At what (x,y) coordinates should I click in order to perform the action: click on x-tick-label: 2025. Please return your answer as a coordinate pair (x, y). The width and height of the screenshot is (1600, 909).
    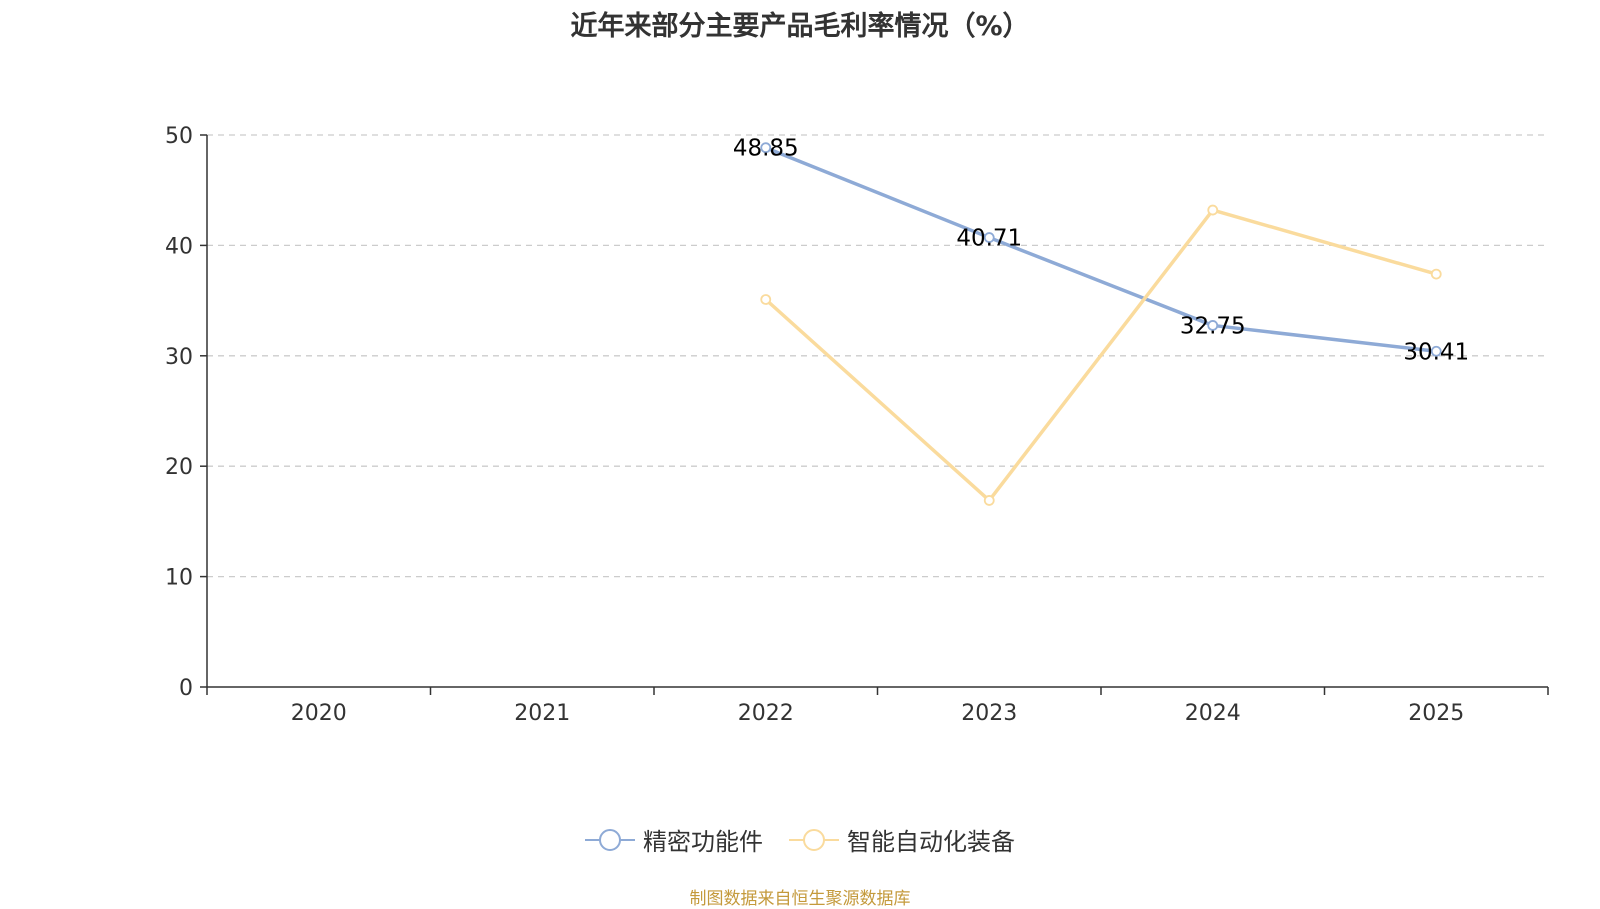
    Looking at the image, I should click on (1436, 713).